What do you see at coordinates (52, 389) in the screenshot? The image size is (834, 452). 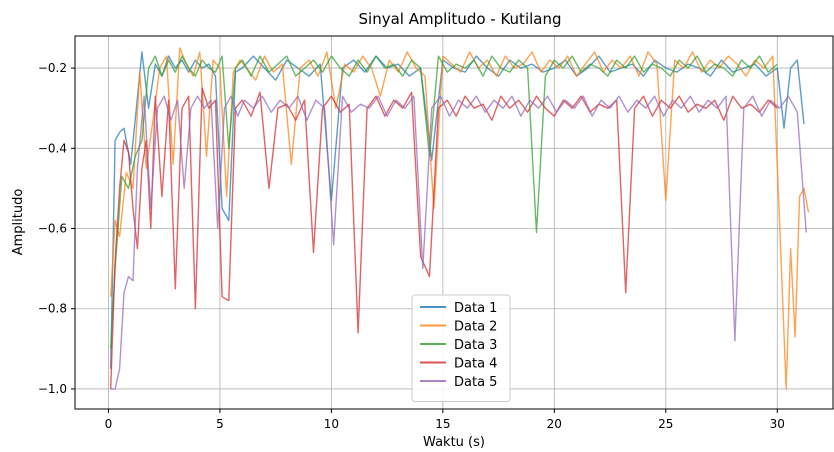 I see `y-tick-label: −1.0` at bounding box center [52, 389].